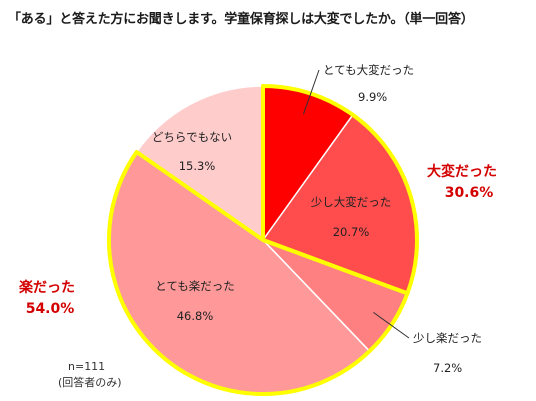  I want to click on slice-label-somewhat-hard: 少し大変だった, so click(351, 202).